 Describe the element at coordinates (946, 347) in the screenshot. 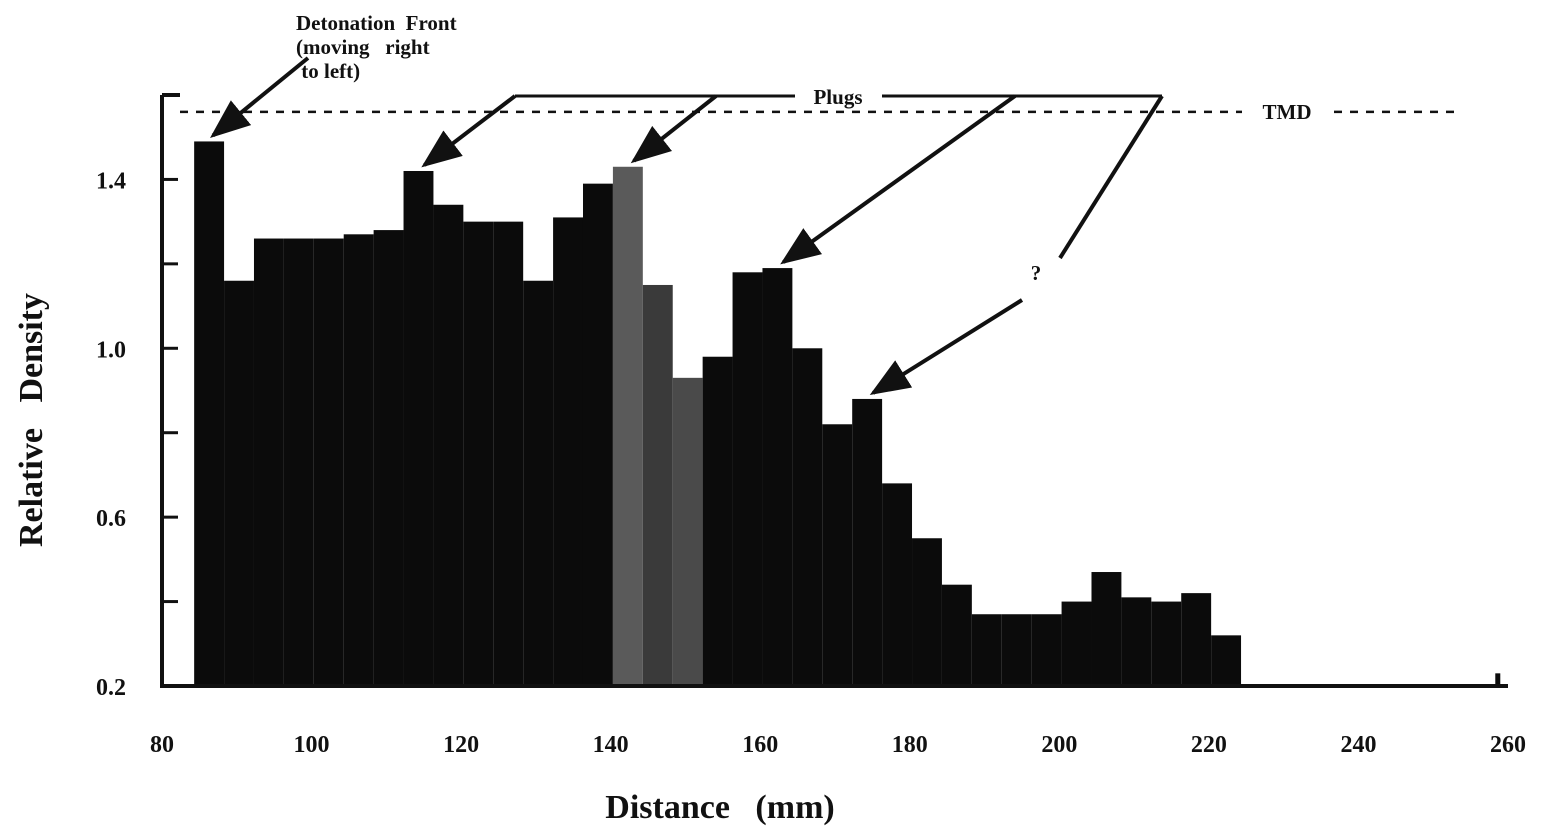

I see `question-arrow` at that location.